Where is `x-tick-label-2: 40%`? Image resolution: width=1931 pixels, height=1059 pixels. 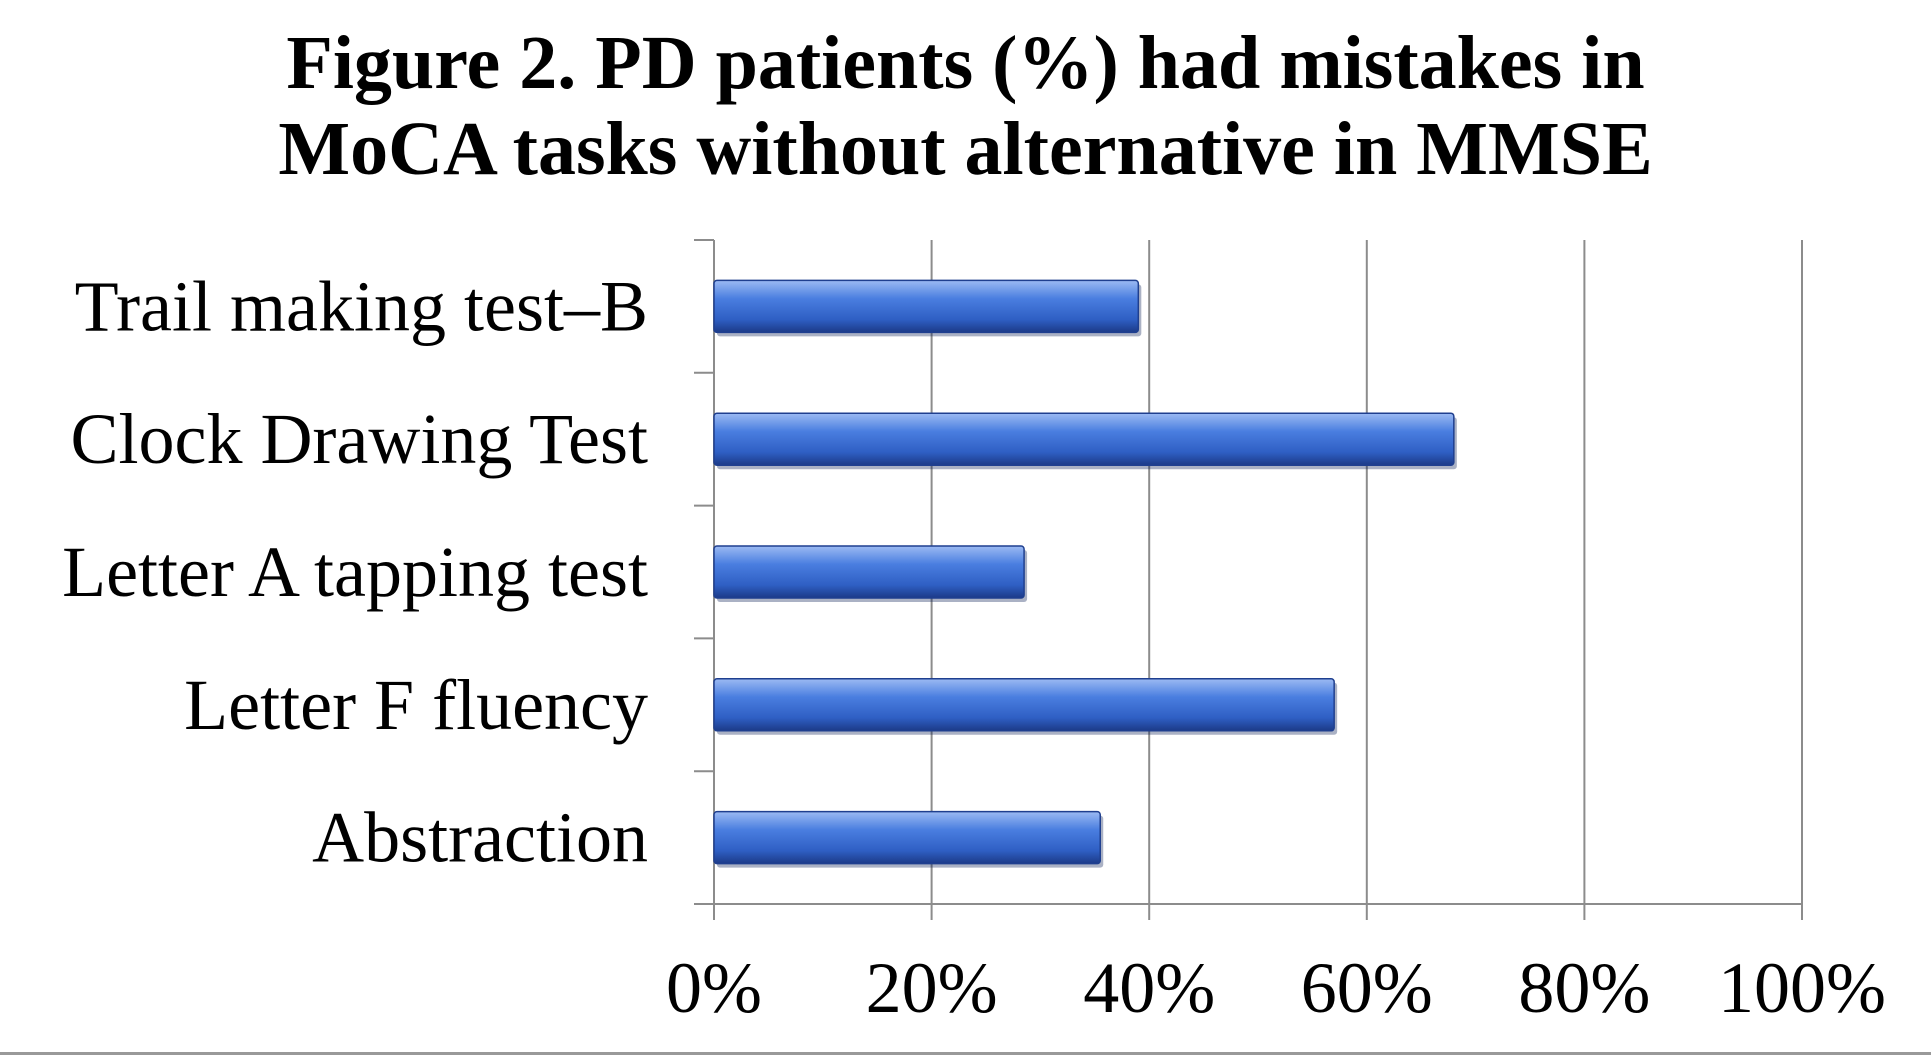
x-tick-label-2: 40% is located at coordinates (1149, 988).